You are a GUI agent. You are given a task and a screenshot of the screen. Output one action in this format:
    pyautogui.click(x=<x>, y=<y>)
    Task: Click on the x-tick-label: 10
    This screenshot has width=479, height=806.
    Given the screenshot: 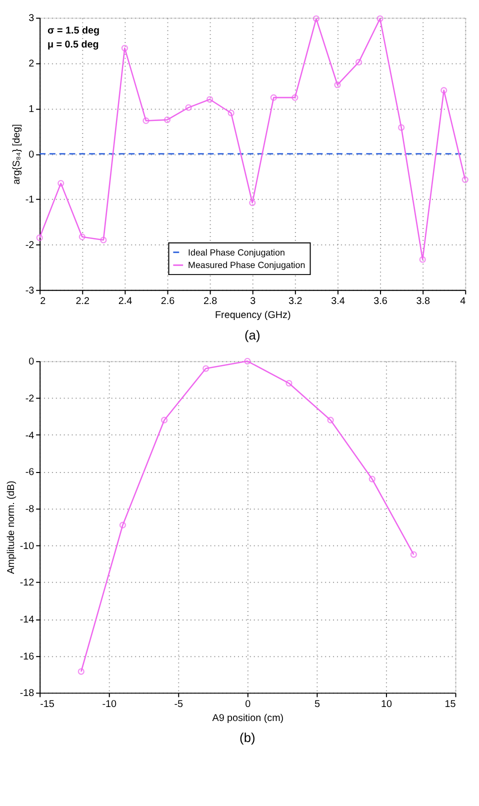 What is the action you would take?
    pyautogui.click(x=386, y=704)
    